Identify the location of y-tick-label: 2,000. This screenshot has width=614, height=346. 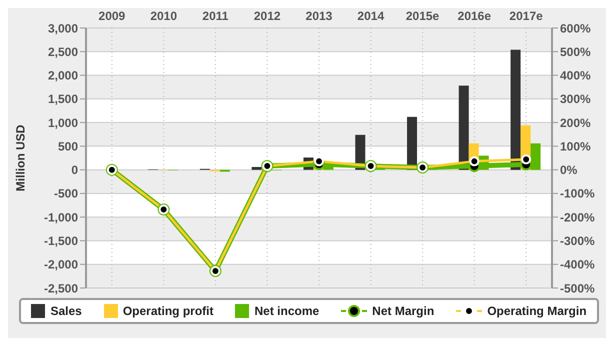
(63, 75).